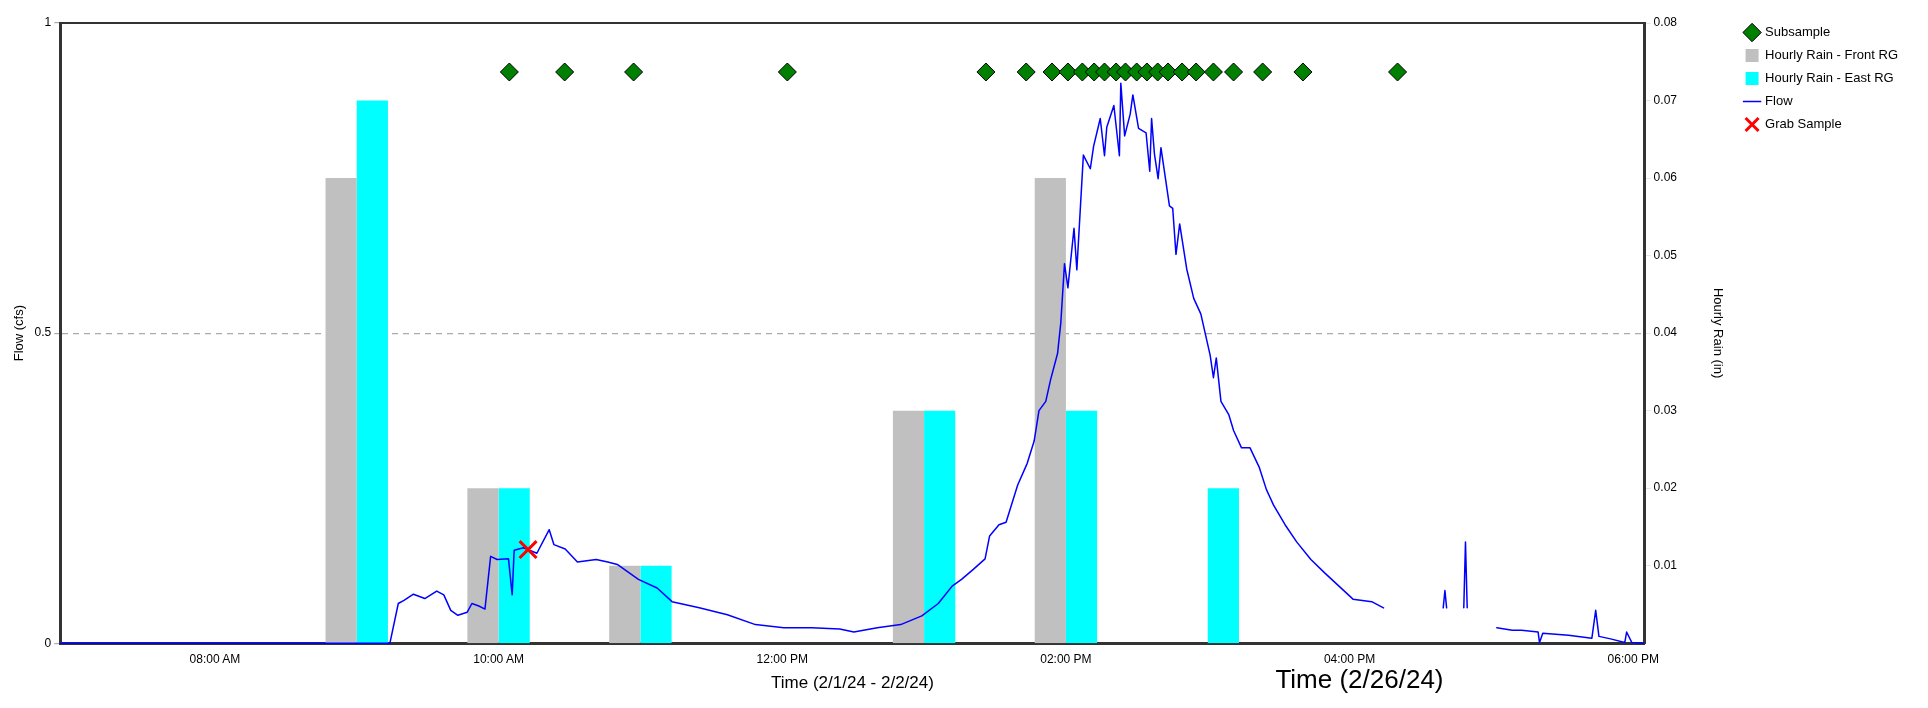 The image size is (1928, 708). What do you see at coordinates (1349, 658) in the screenshot?
I see `x-tick-label: 04:00 PM` at bounding box center [1349, 658].